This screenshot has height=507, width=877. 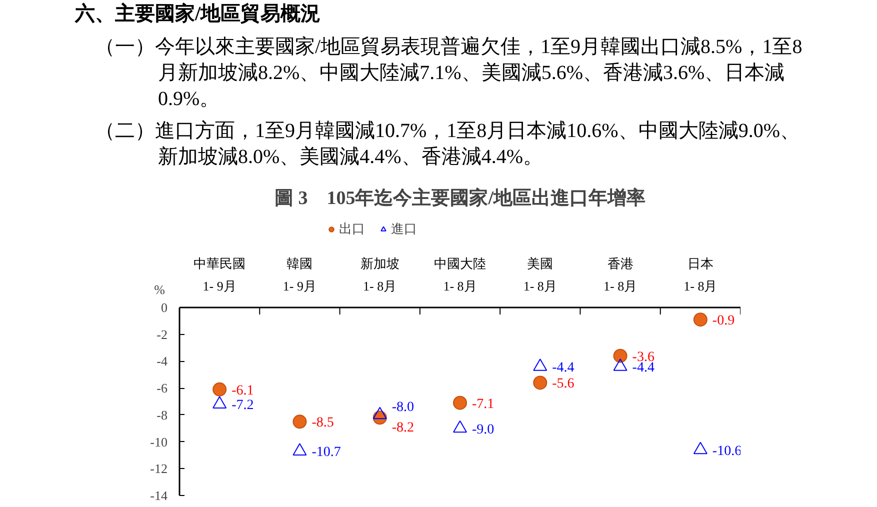 I want to click on data-label: -0.9, so click(x=723, y=321).